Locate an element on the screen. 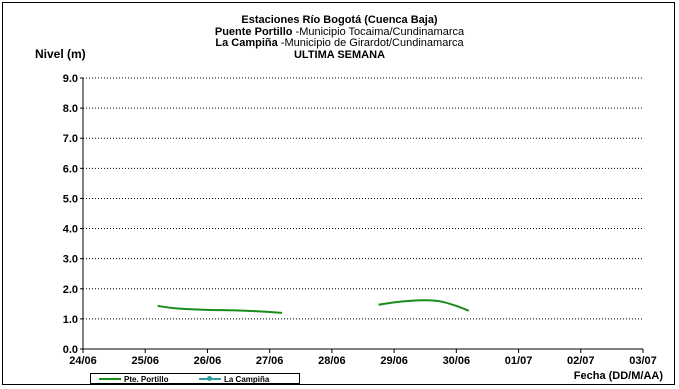  x-tick-label-2: 26/06 is located at coordinates (208, 361).